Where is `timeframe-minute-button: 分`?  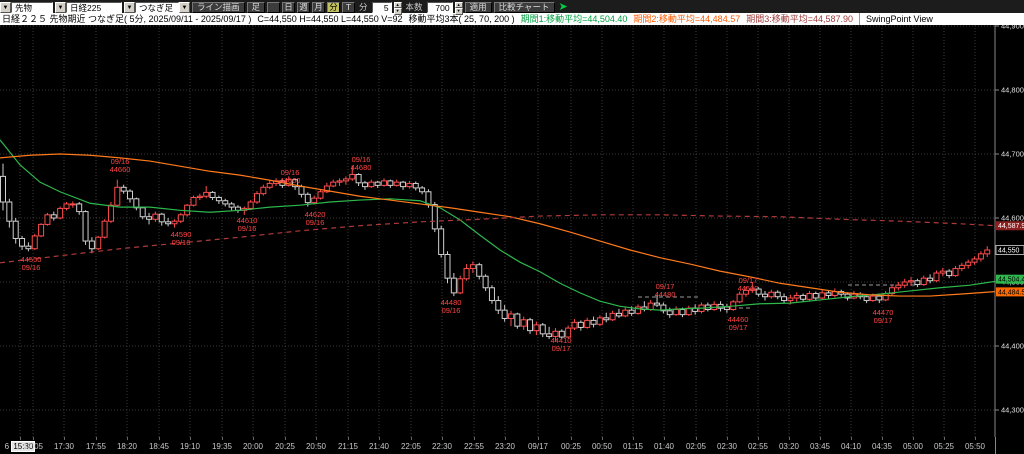
timeframe-minute-button: 分 is located at coordinates (334, 7).